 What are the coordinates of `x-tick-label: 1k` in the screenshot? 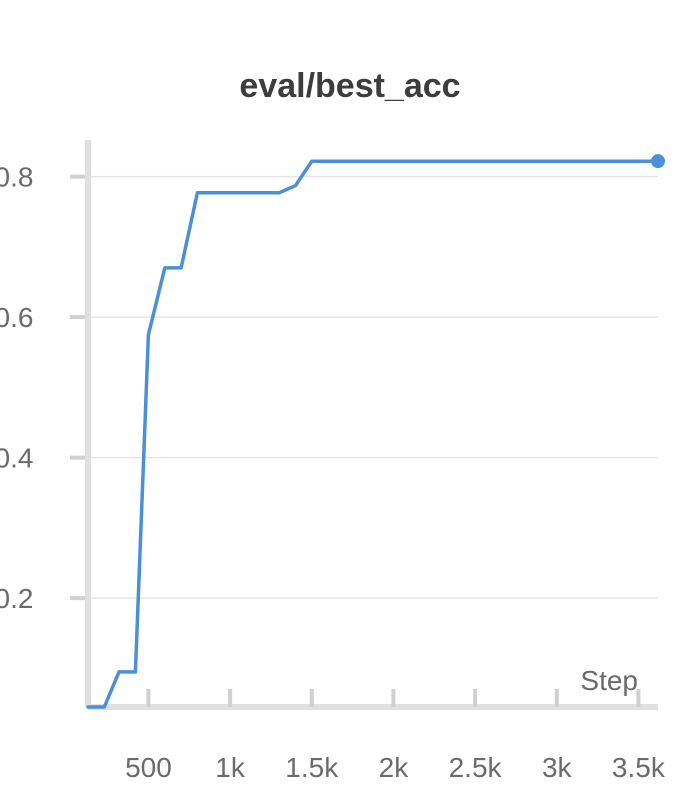 It's located at (230, 767).